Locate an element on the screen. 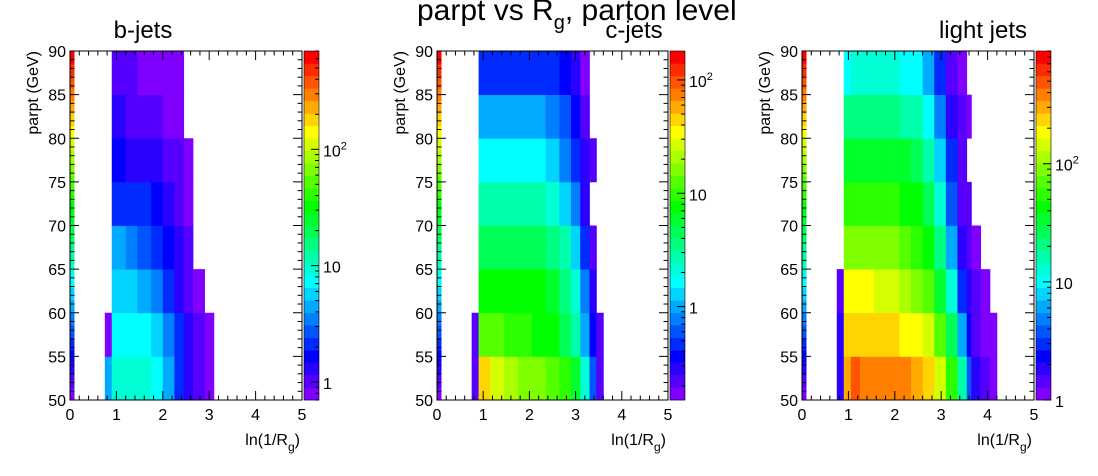 The height and width of the screenshot is (476, 1098). y-tick-label: 90 is located at coordinates (57, 52).